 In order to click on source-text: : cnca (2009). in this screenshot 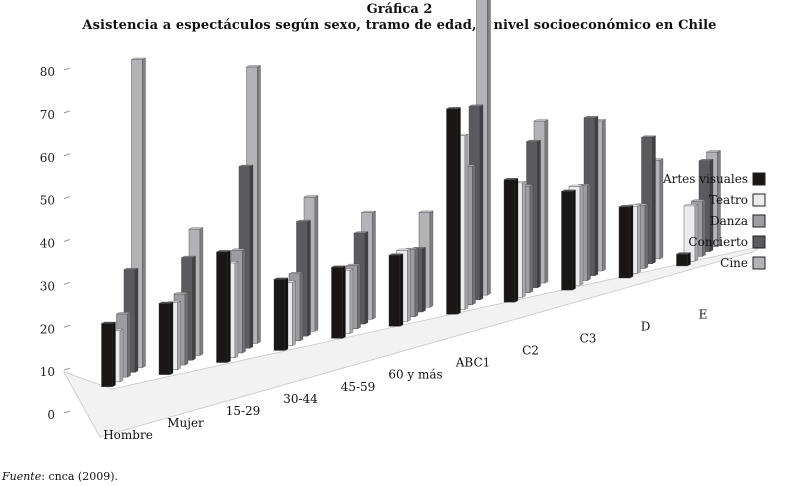, I will do `click(79, 476)`.